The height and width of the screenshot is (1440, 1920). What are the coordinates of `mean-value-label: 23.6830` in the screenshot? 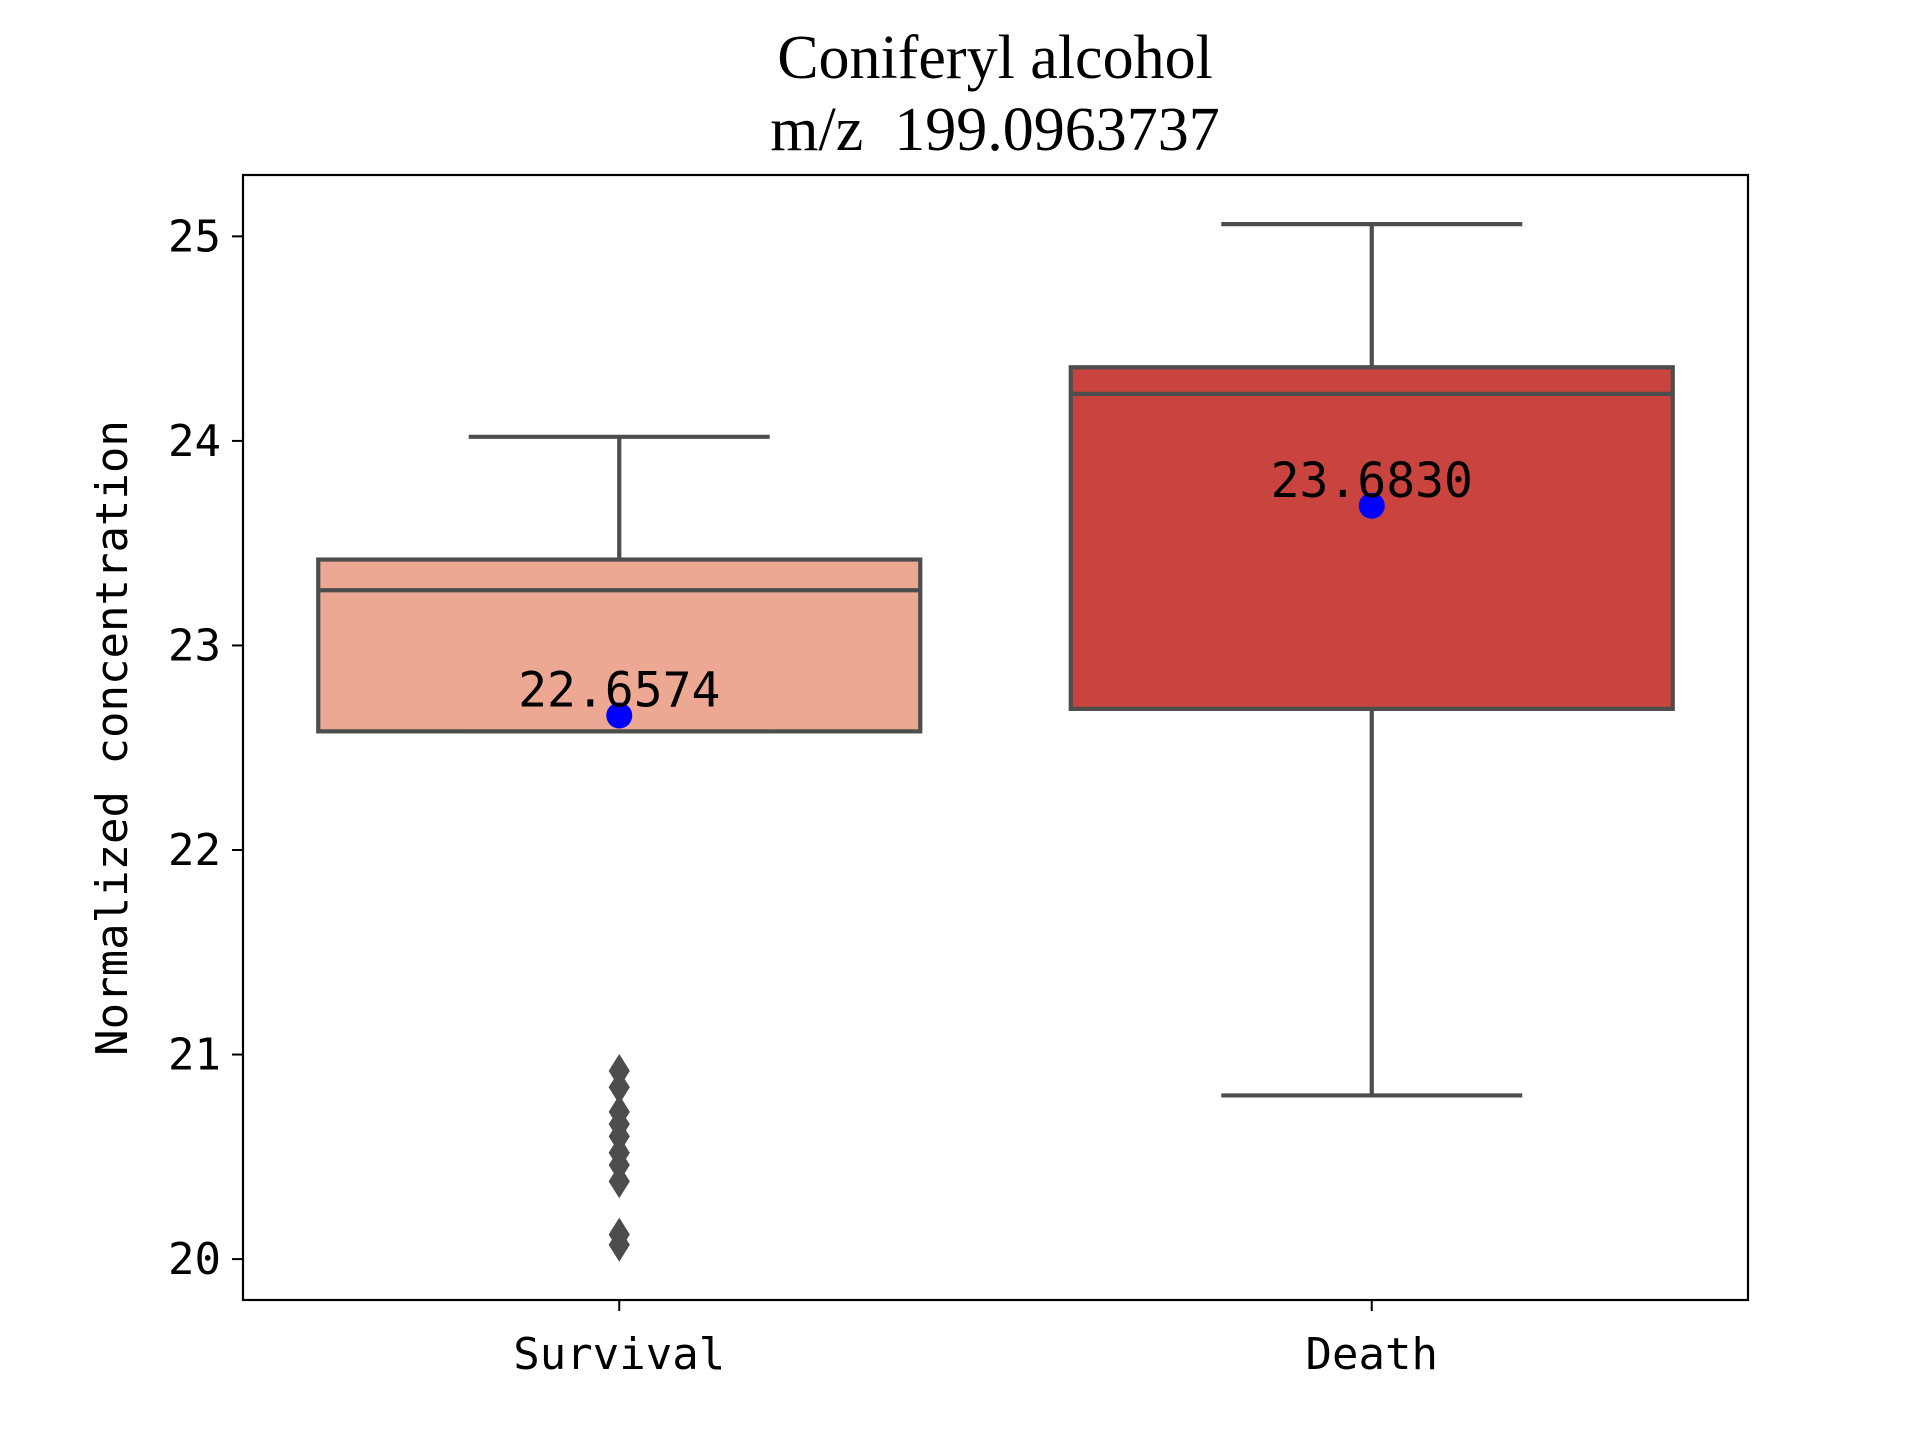 It's located at (1372, 481).